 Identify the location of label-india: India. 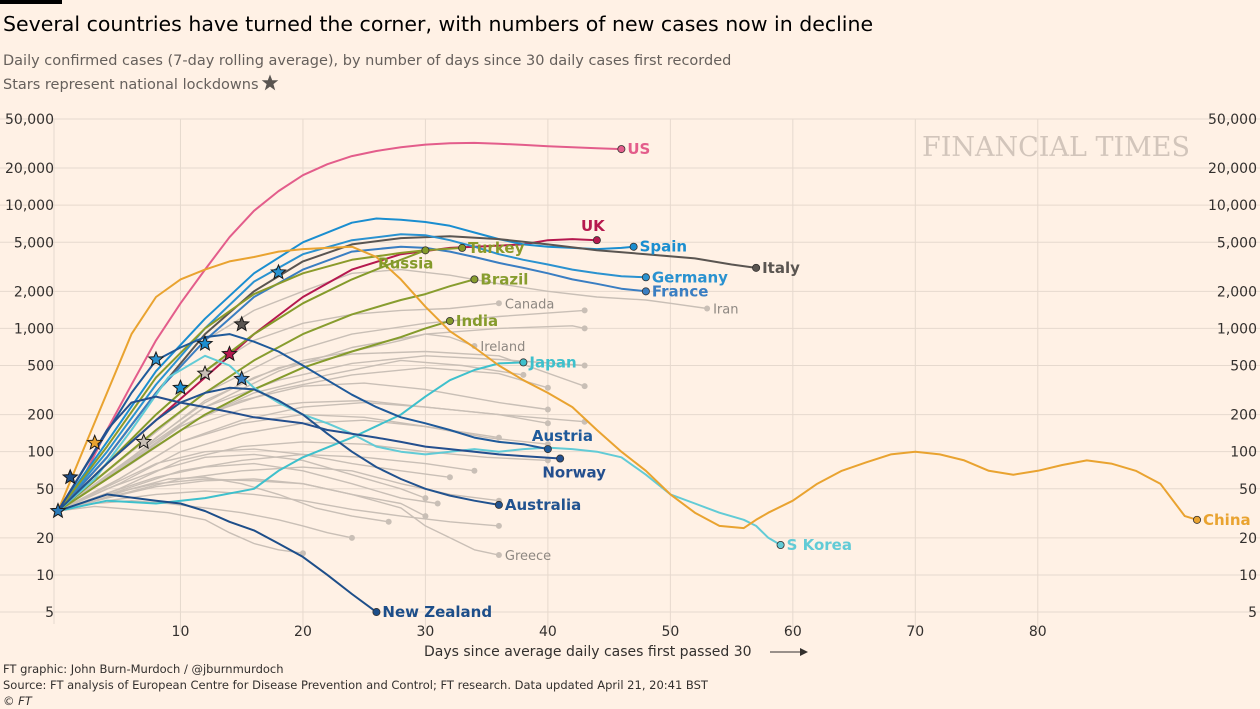
(477, 321).